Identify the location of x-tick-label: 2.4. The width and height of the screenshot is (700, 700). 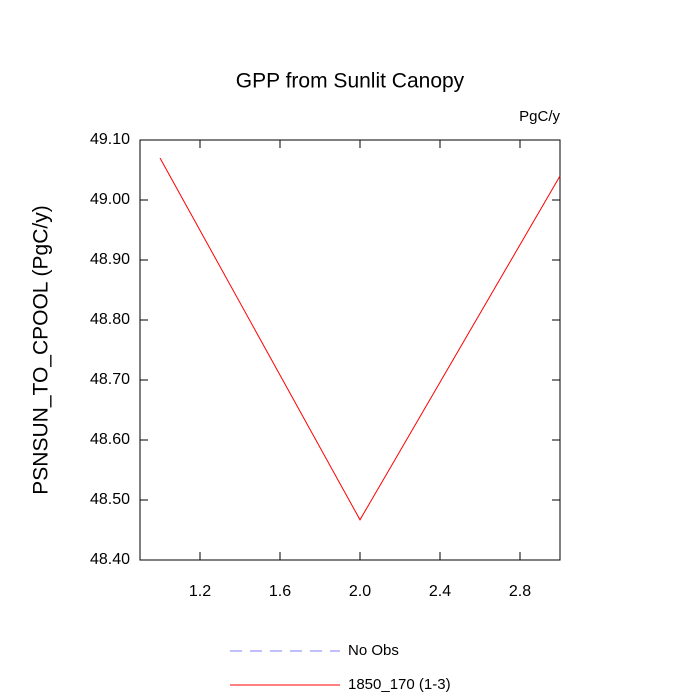
(440, 591).